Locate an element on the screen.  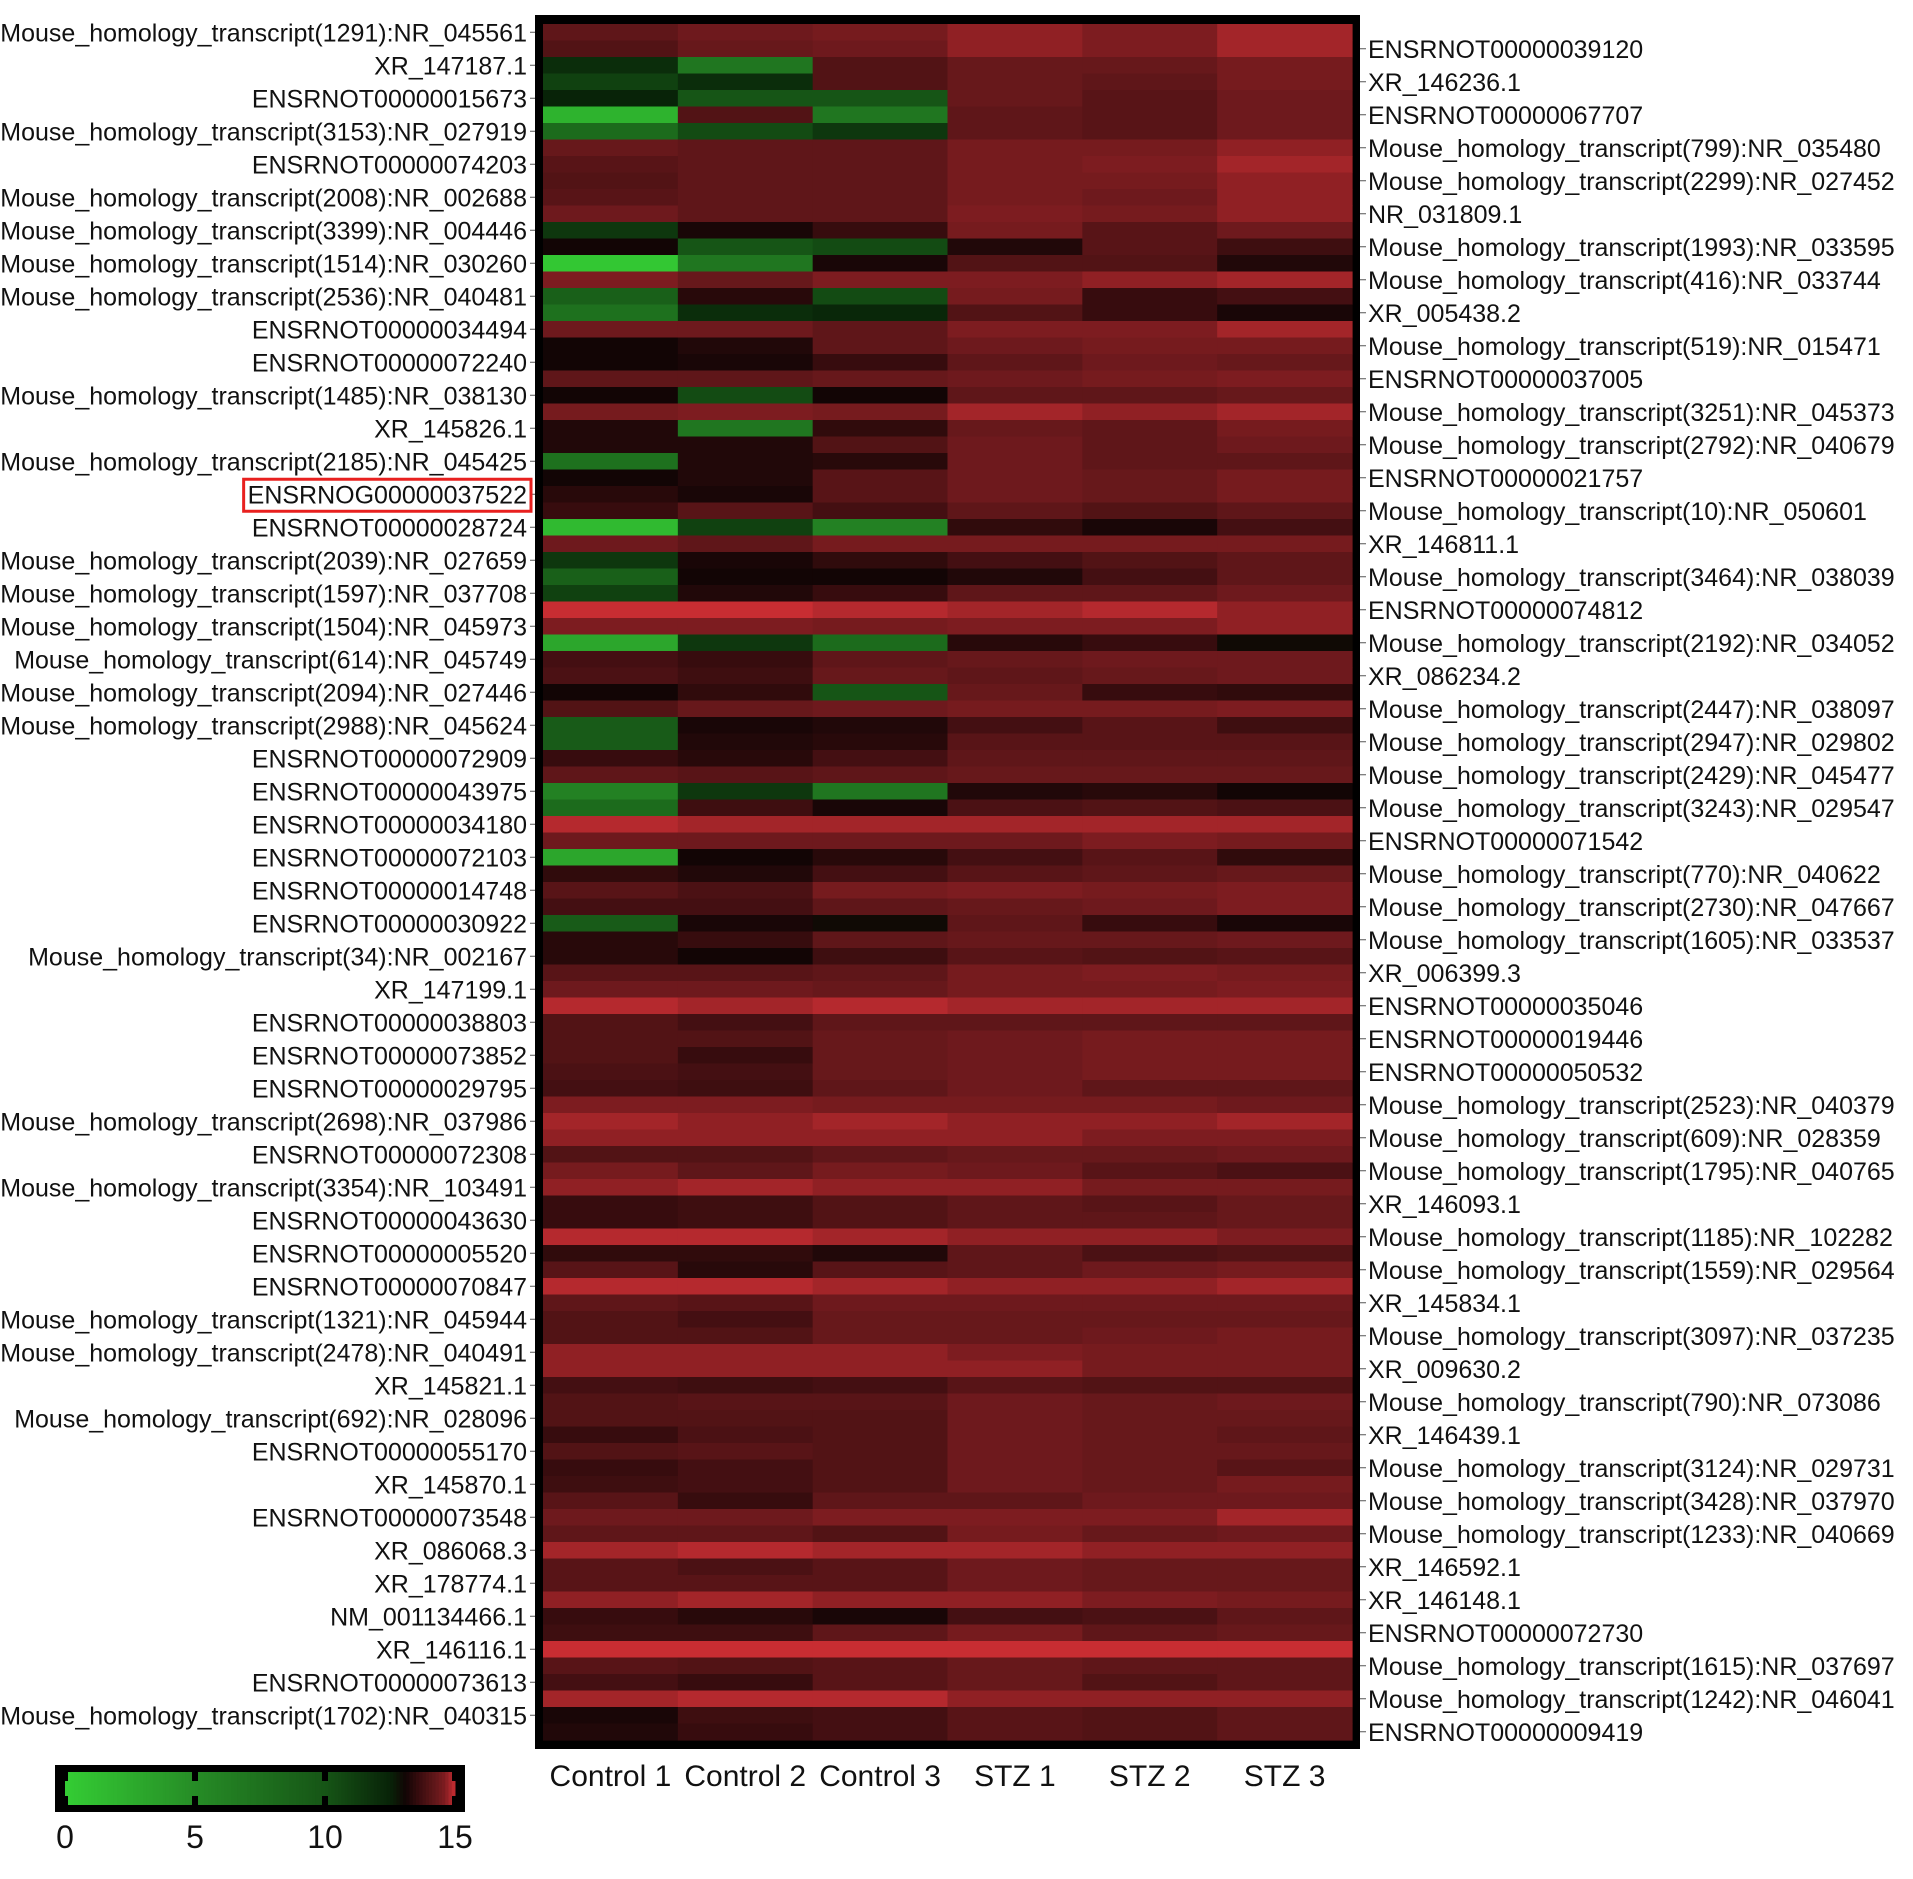
row-label: ENSRNOT00000072308 is located at coordinates (389, 1155).